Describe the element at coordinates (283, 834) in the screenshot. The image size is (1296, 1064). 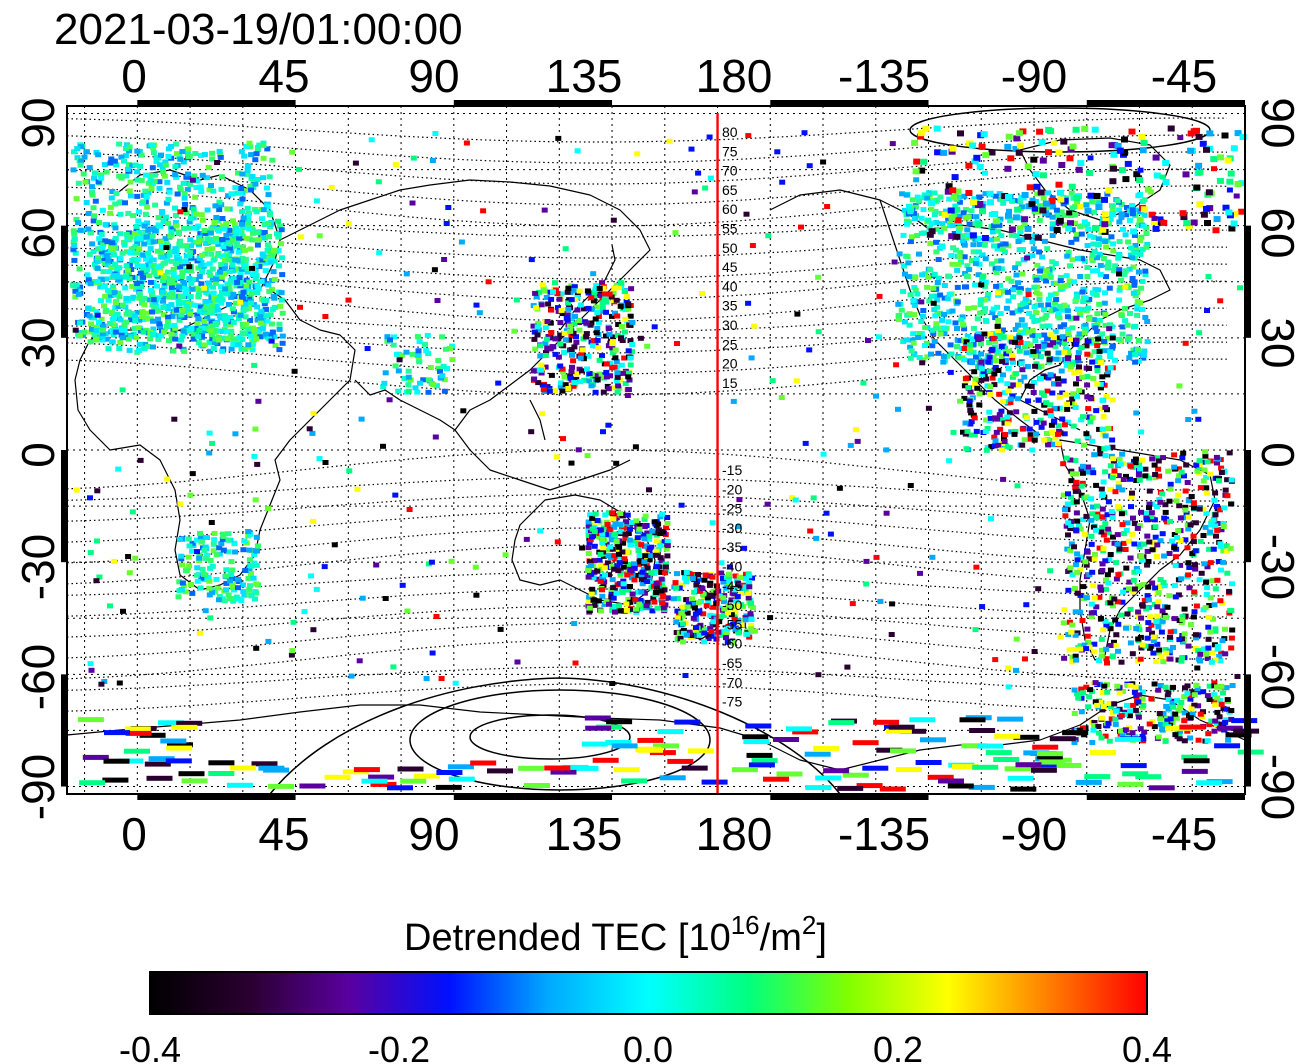
I see `bottom-lon-tick-label: 45` at that location.